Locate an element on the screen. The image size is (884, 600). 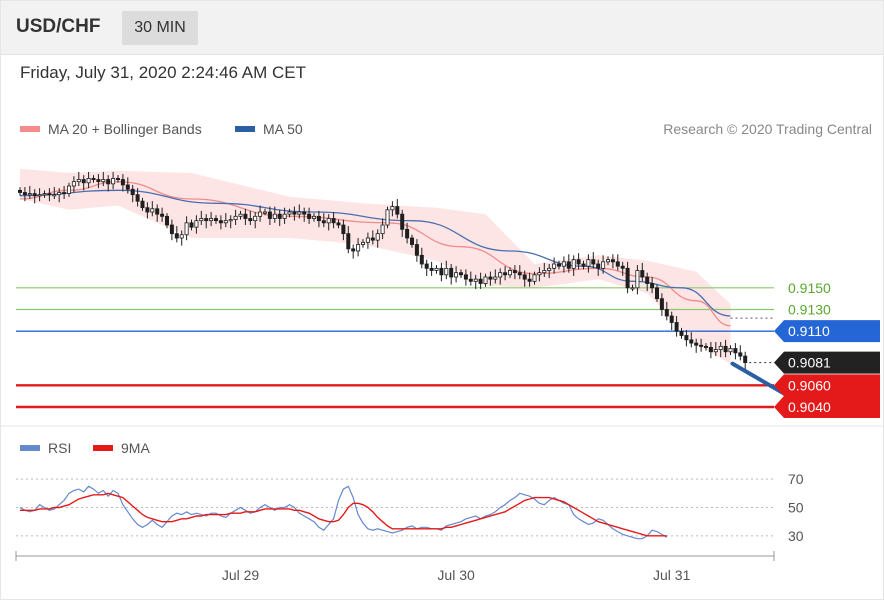
rsi-legend-label-1: 9MA is located at coordinates (135, 448).